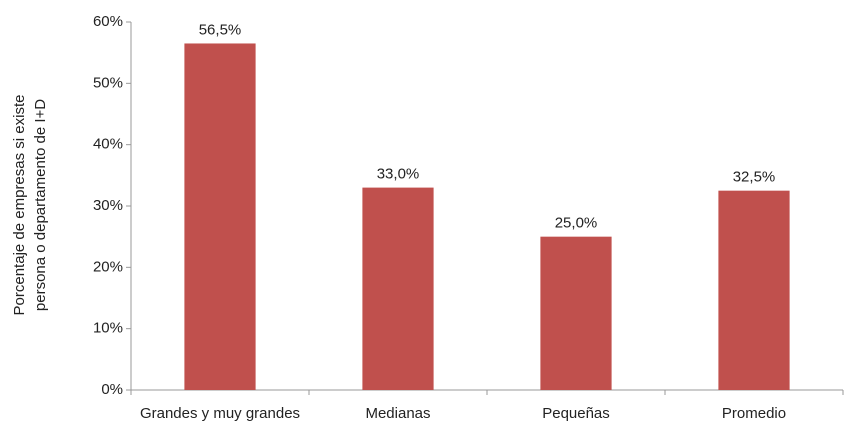 This screenshot has width=845, height=424. What do you see at coordinates (108, 266) in the screenshot?
I see `y-tick-label: 20%` at bounding box center [108, 266].